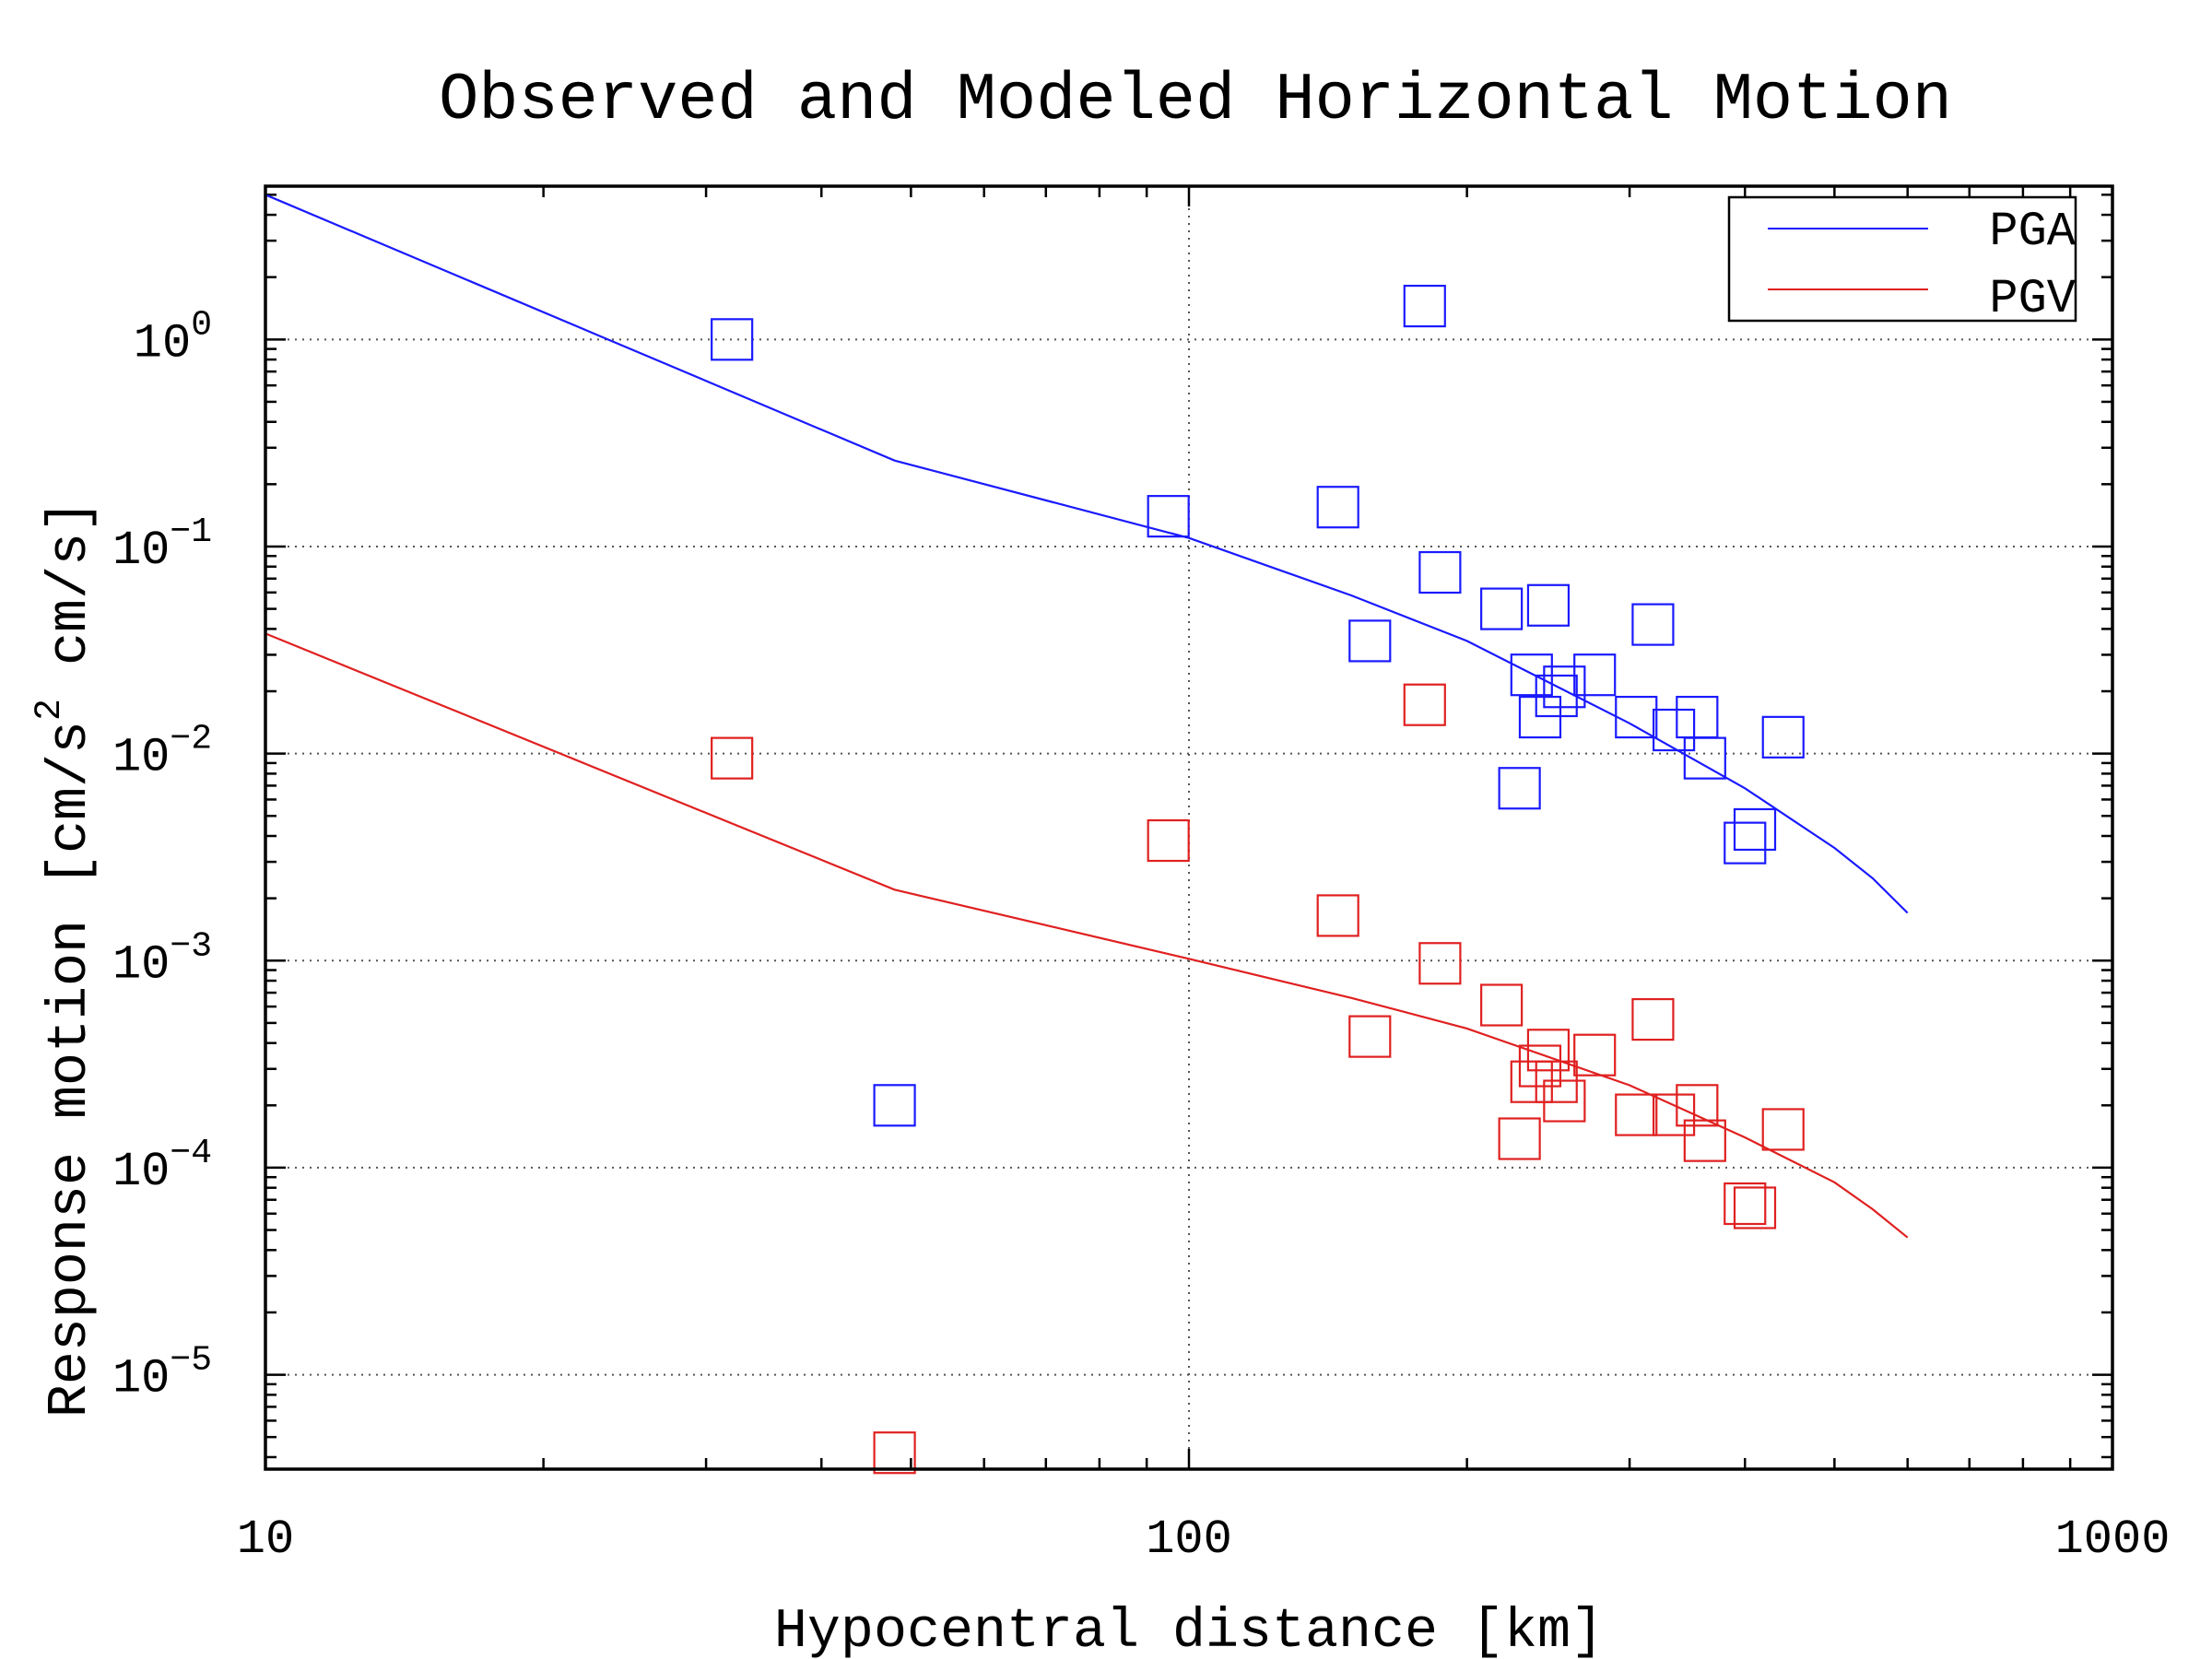  I want to click on x-tick-label: 100, so click(1189, 1539).